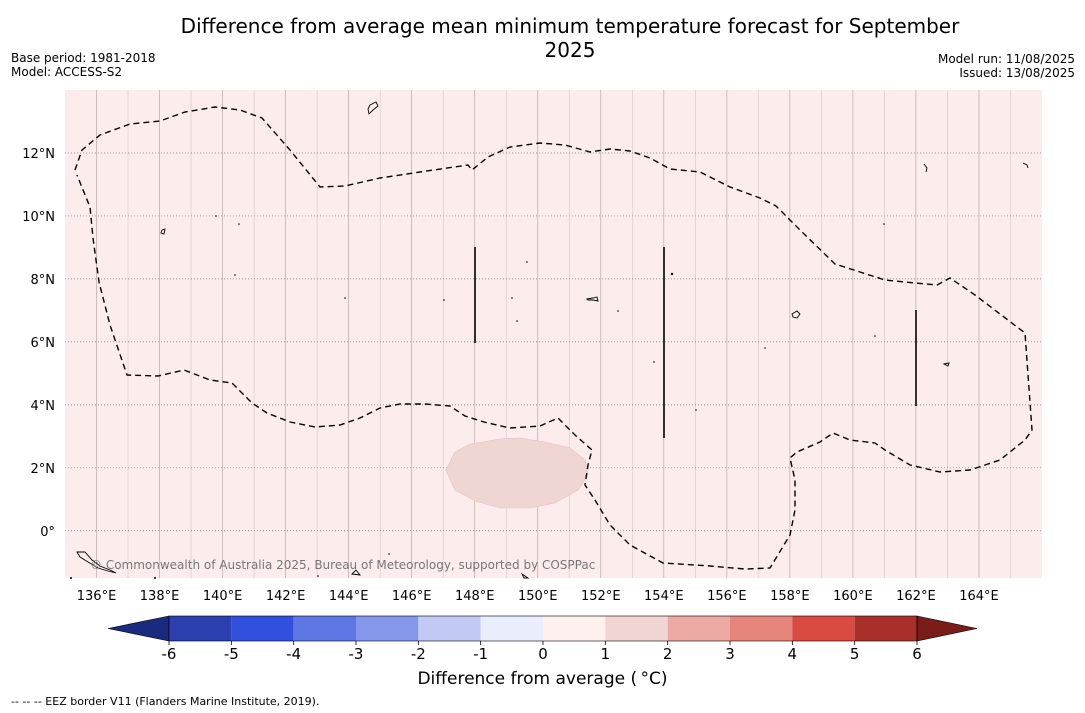 The width and height of the screenshot is (1085, 713). I want to click on colorbar, so click(542, 628).